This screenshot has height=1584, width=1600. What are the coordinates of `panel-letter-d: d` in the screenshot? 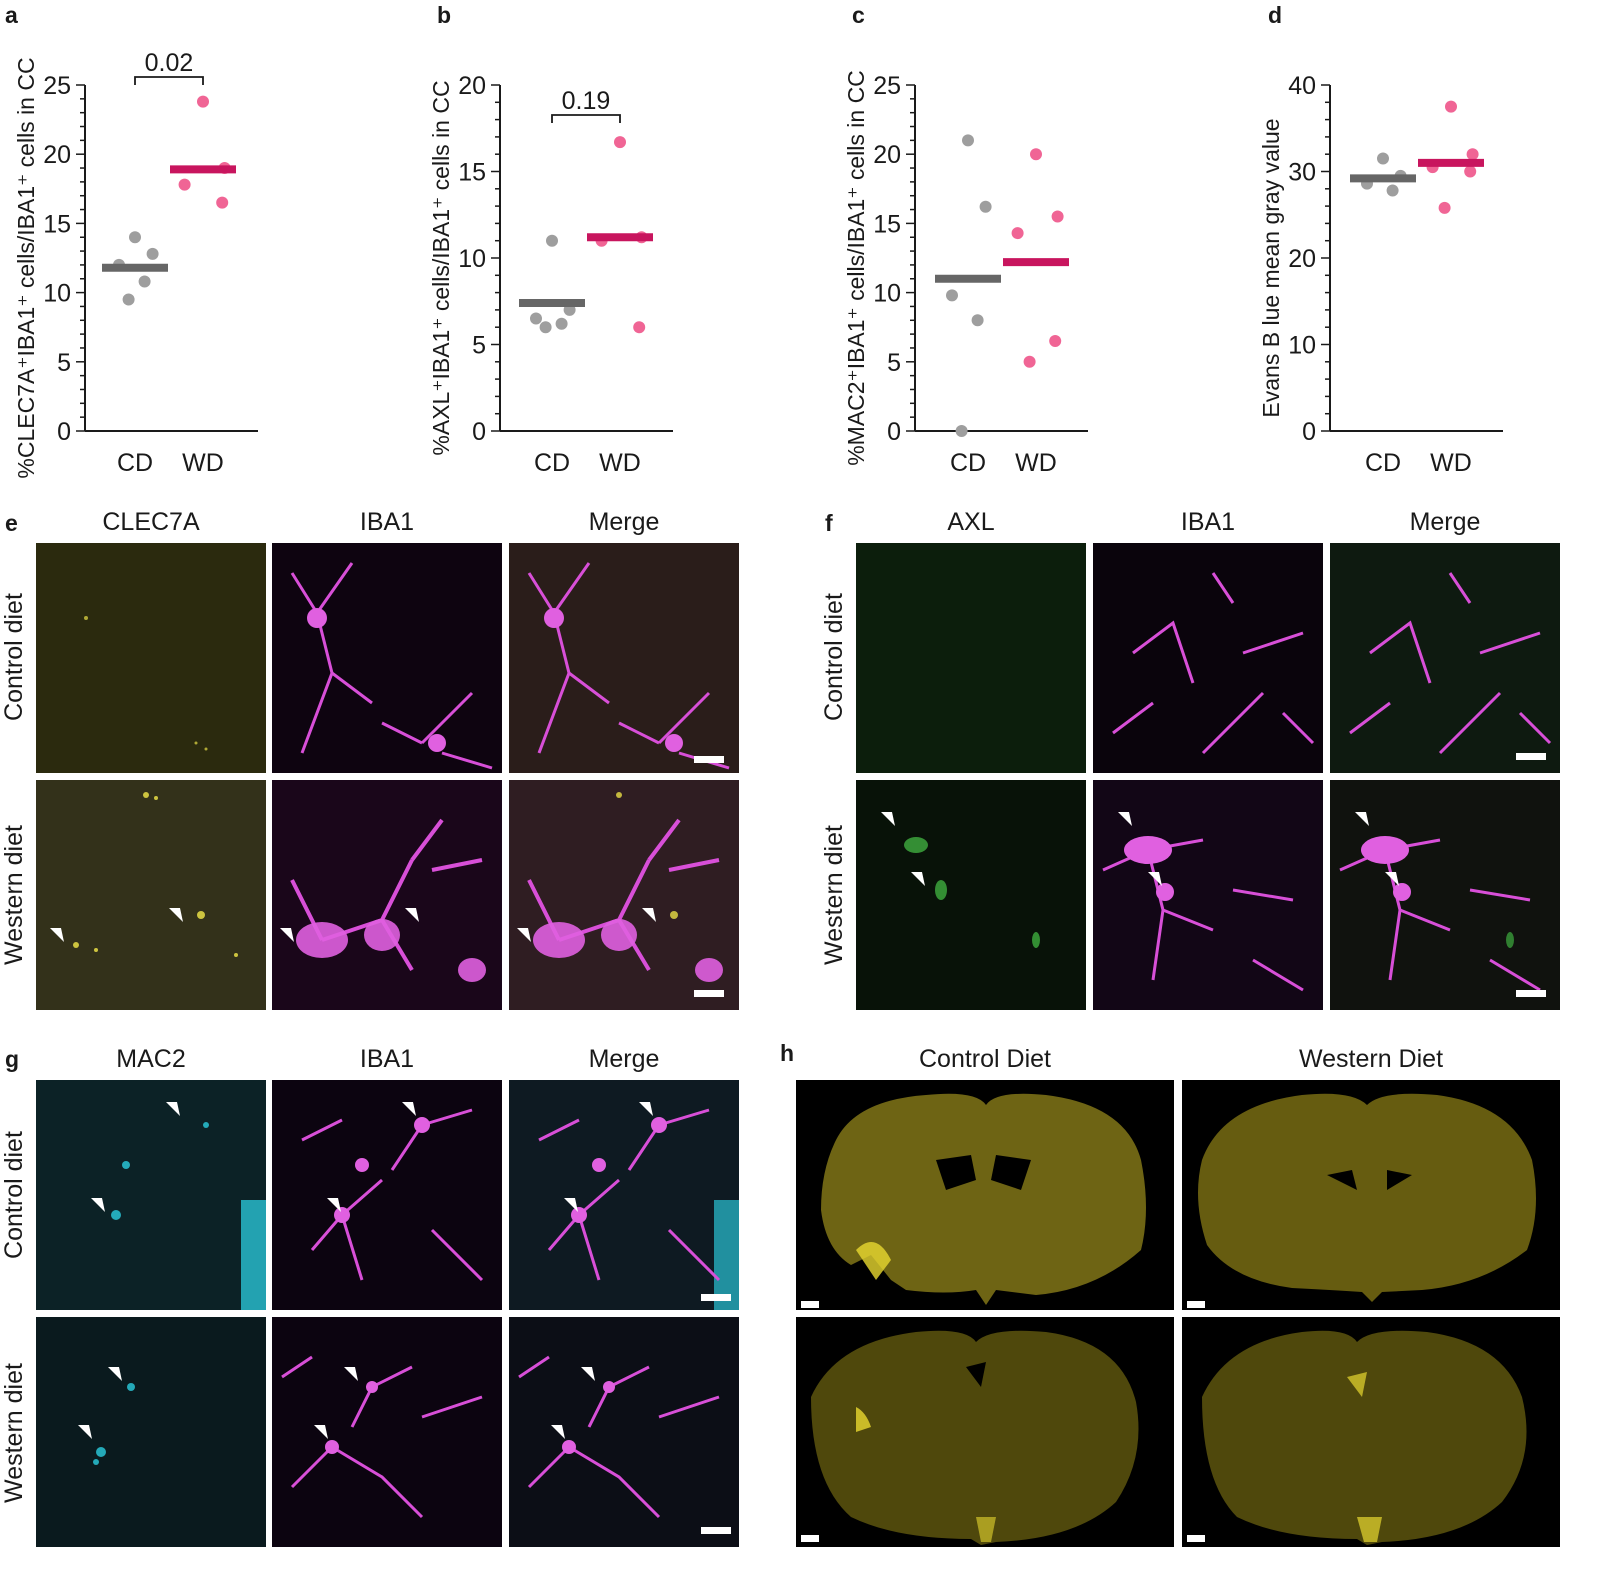 It's located at (1275, 15).